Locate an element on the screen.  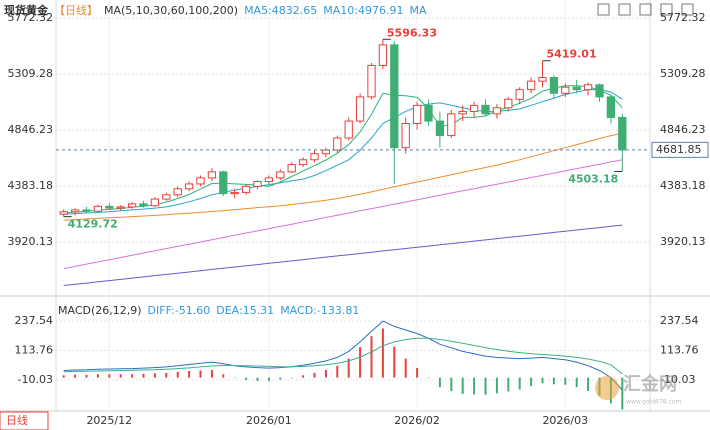
period-tab-label: 日线 is located at coordinates (17, 420).